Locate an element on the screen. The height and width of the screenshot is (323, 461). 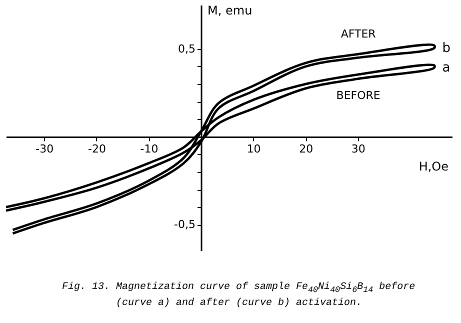
x-tick-label: -10 is located at coordinates (149, 149).